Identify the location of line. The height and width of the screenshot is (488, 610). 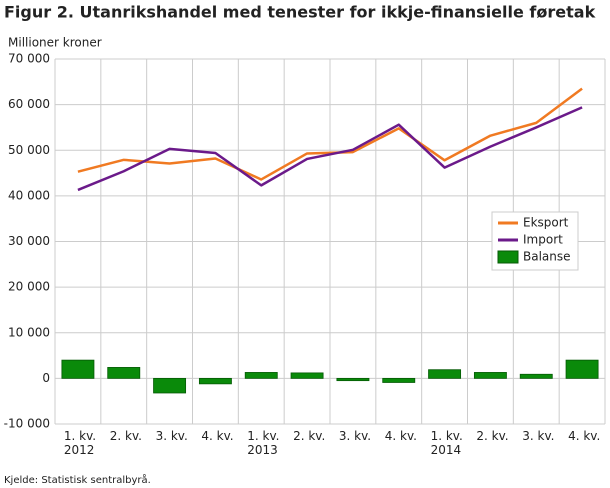
(330, 149).